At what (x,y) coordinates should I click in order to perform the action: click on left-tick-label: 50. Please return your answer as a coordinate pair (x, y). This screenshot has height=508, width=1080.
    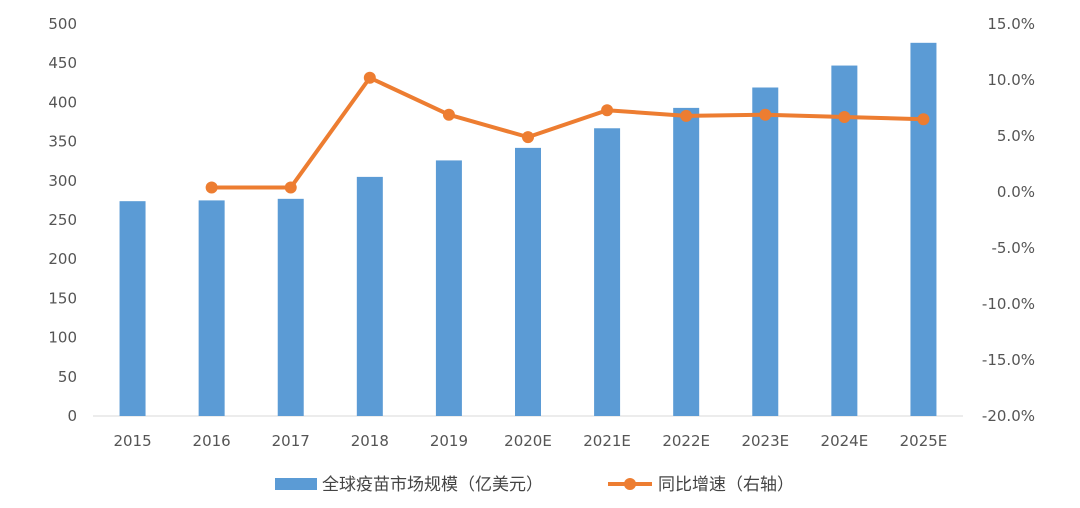
    Looking at the image, I should click on (67, 377).